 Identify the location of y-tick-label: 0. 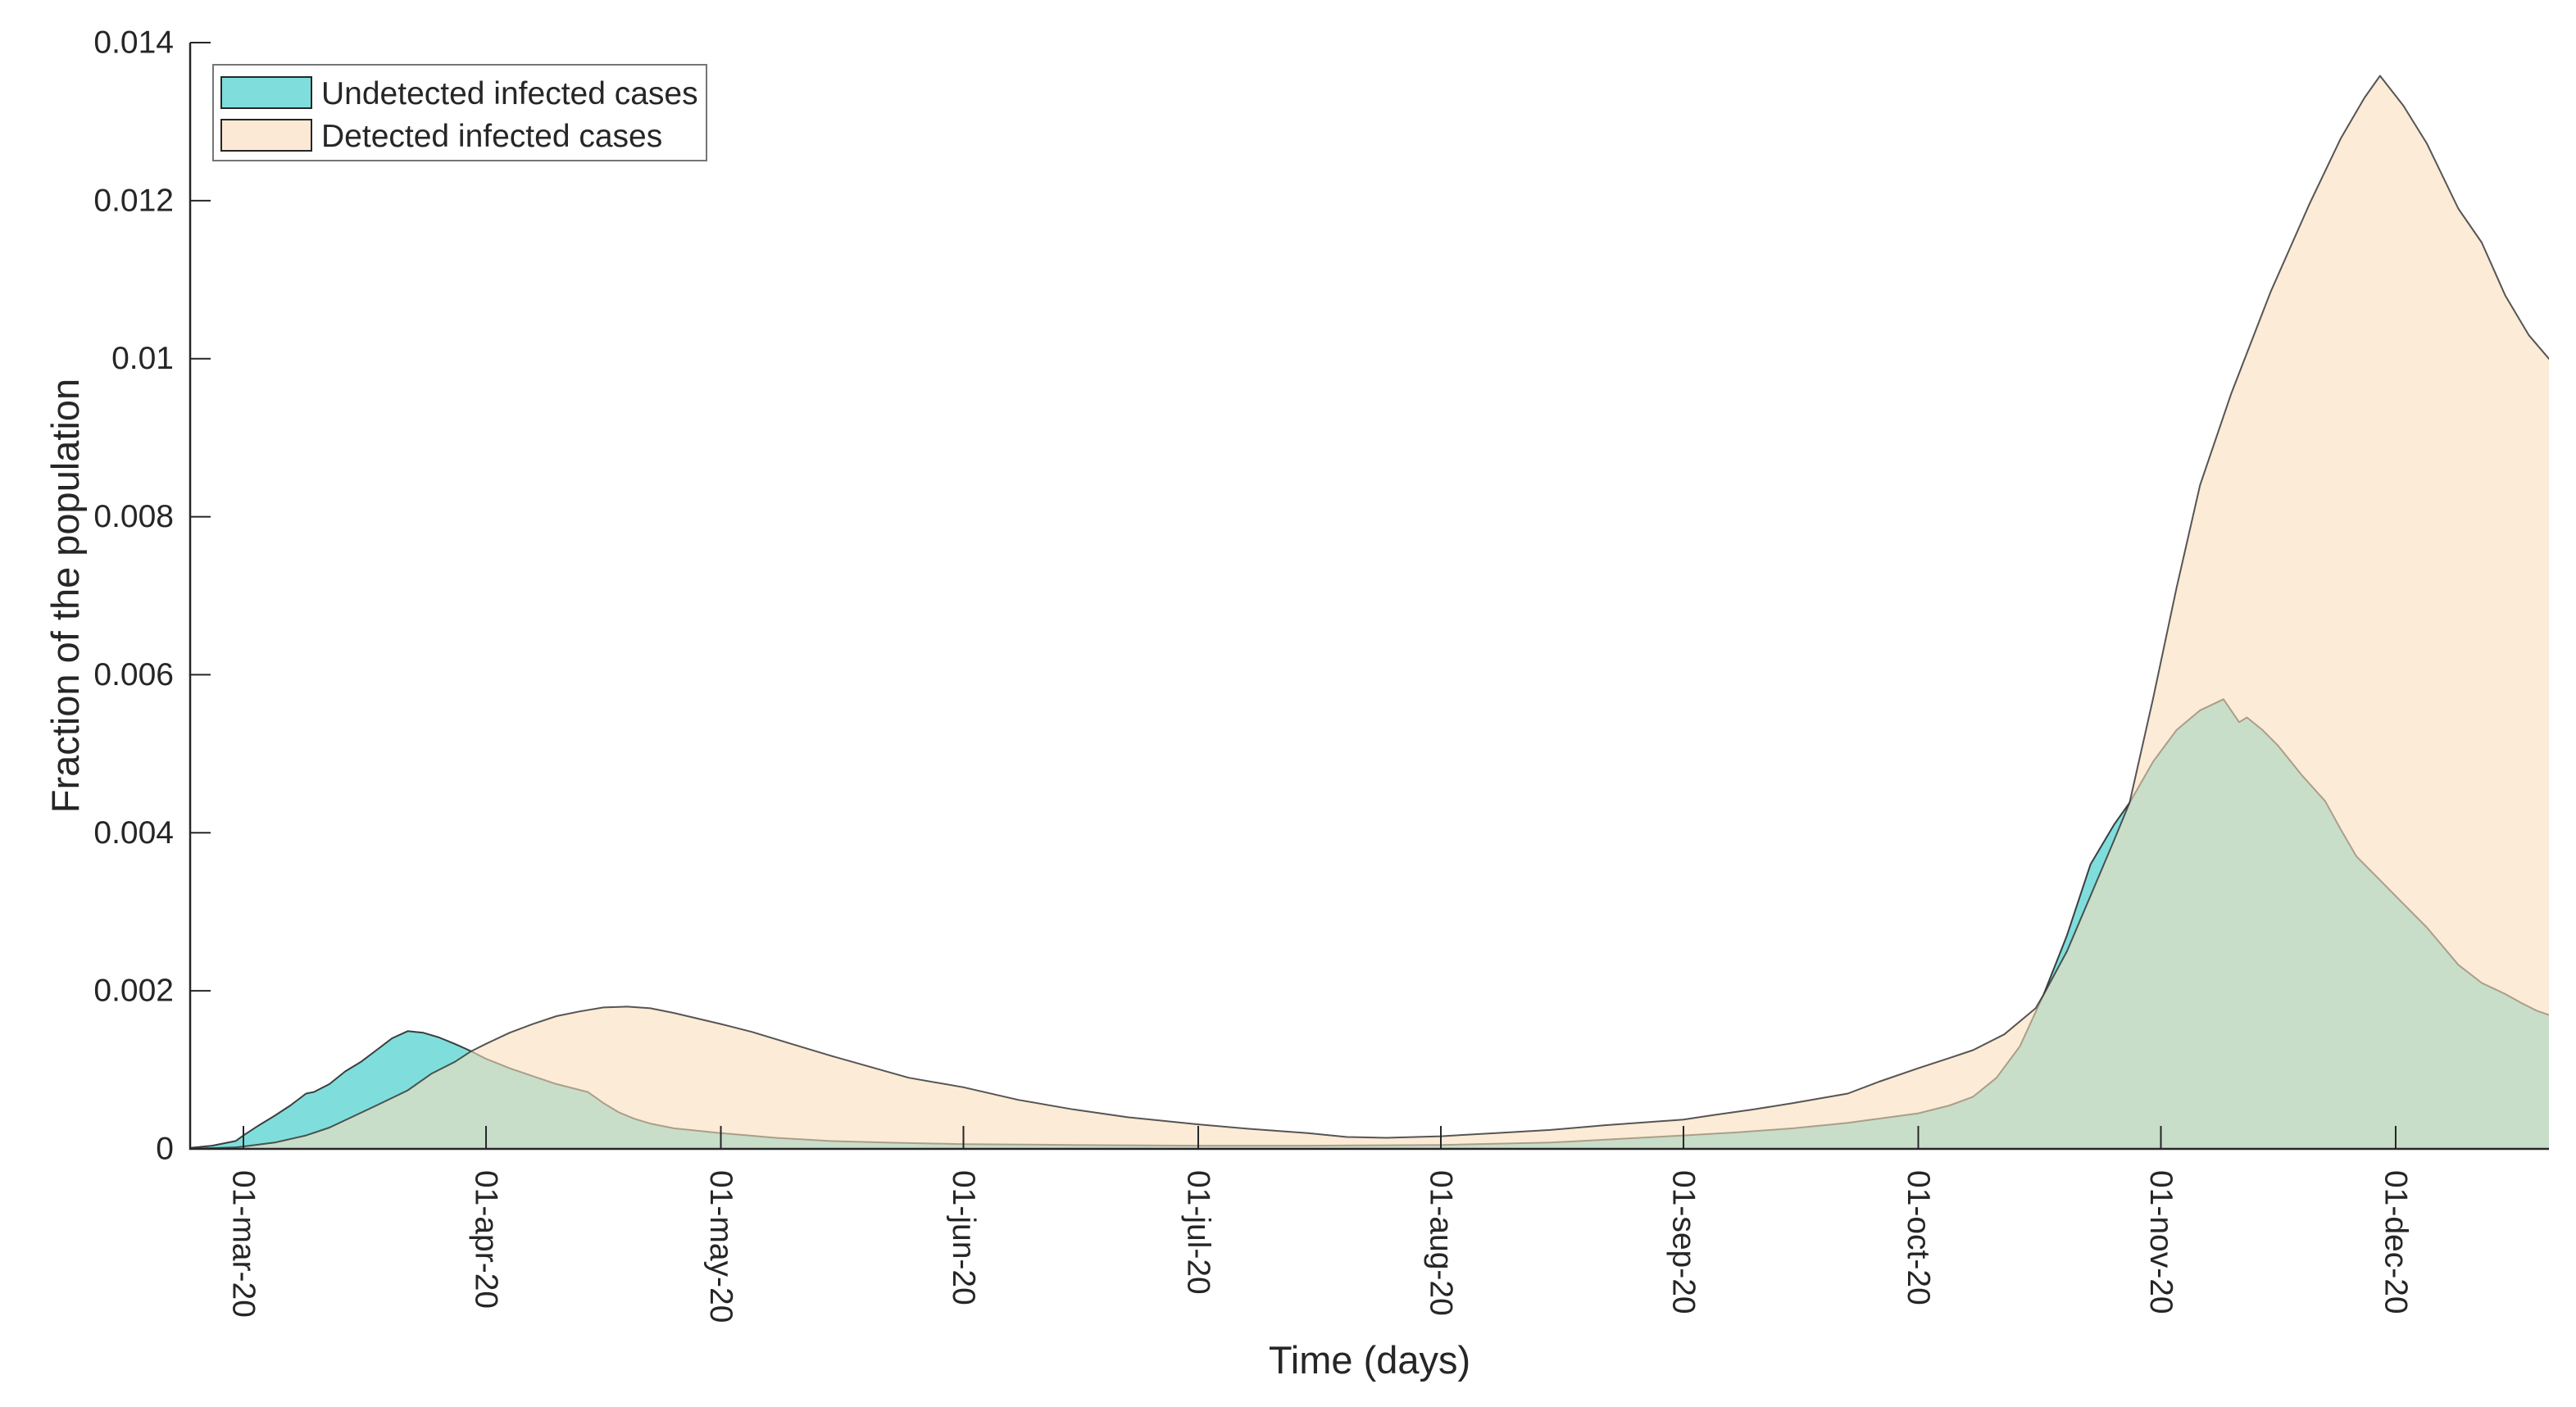
(165, 1150).